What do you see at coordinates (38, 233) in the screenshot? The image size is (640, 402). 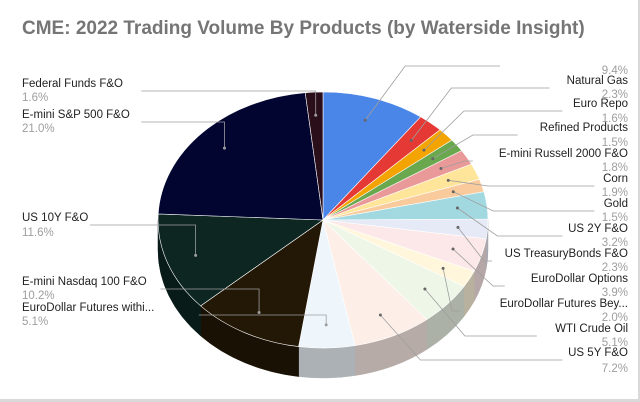 I see `slice-value-label: 11.6%` at bounding box center [38, 233].